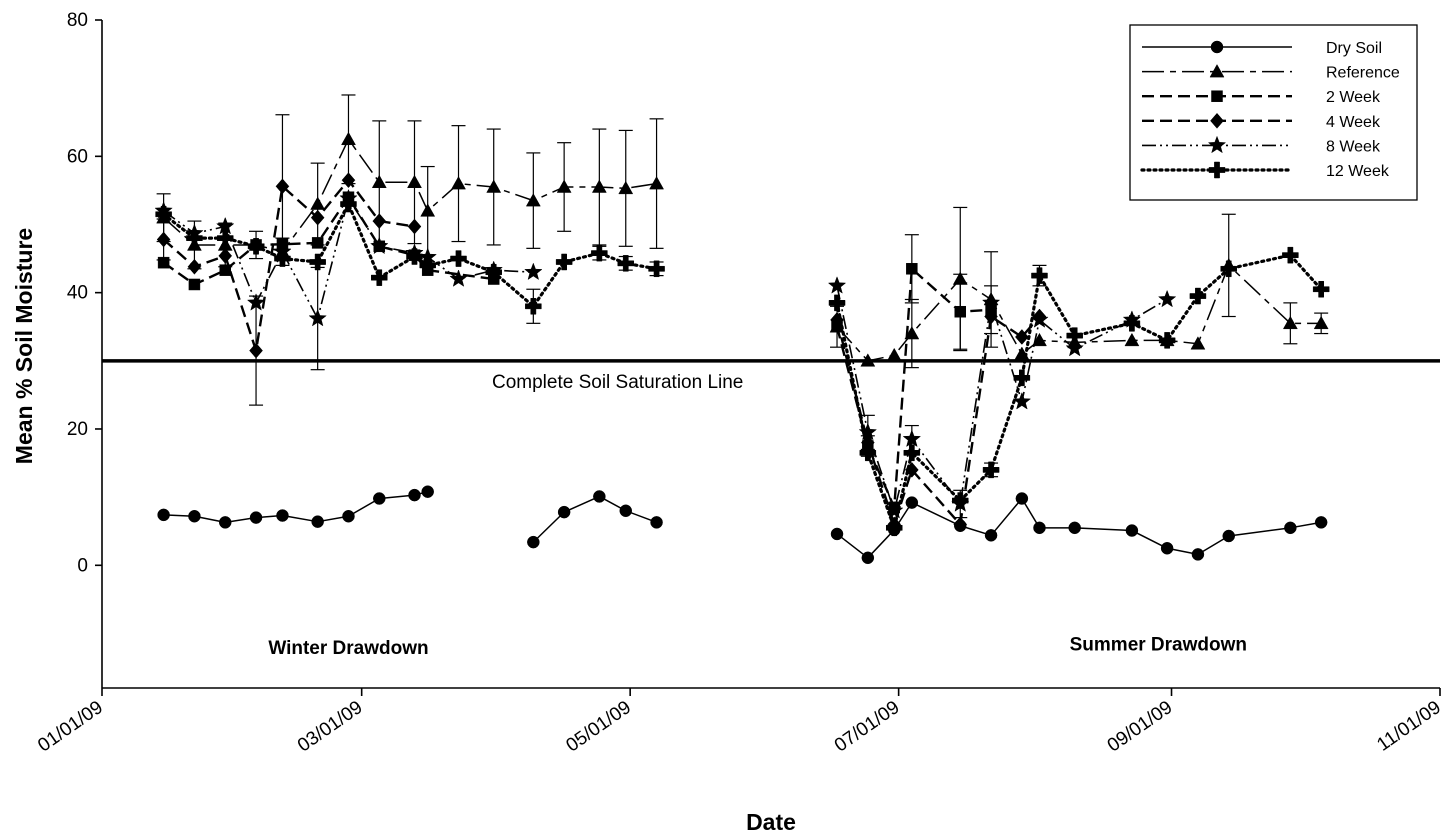 Image resolution: width=1450 pixels, height=835 pixels. What do you see at coordinates (1217, 47) in the screenshot?
I see `legend-marker-dry-soil` at bounding box center [1217, 47].